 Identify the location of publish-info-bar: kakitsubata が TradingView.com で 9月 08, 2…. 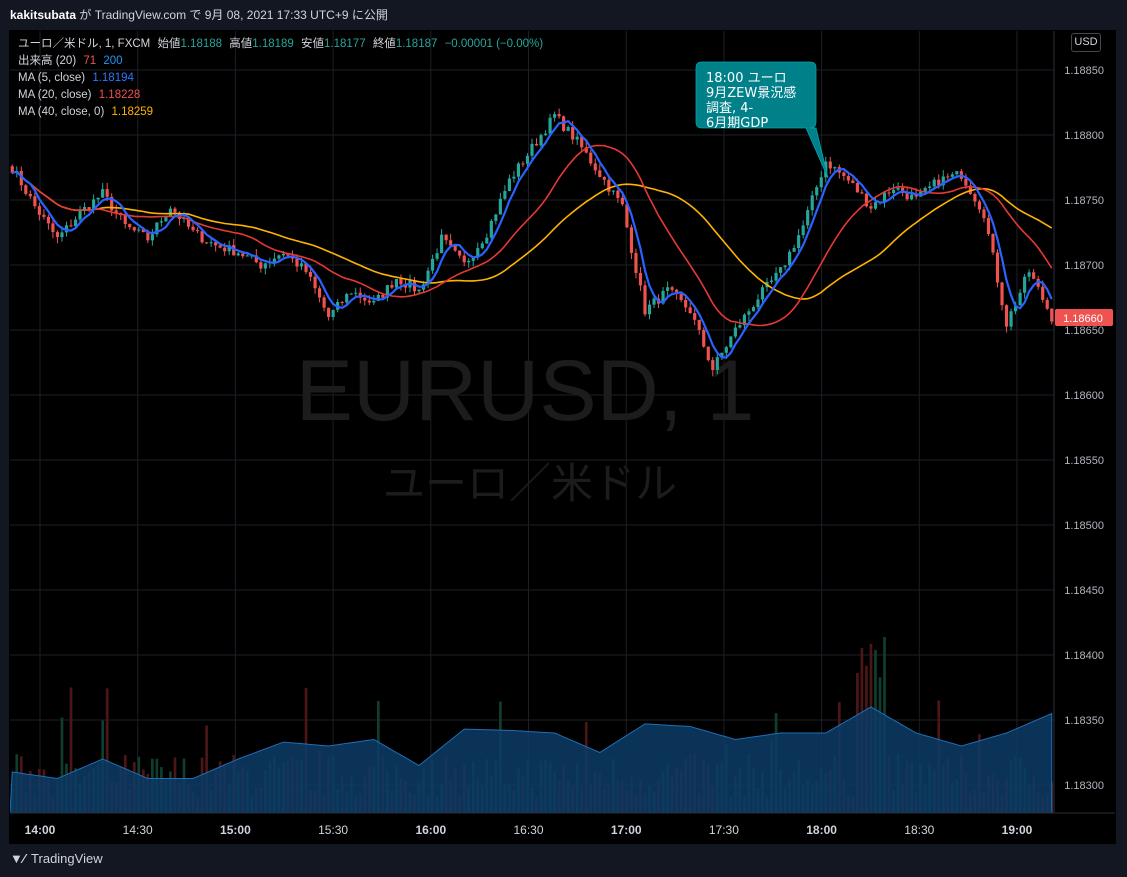
(563, 15).